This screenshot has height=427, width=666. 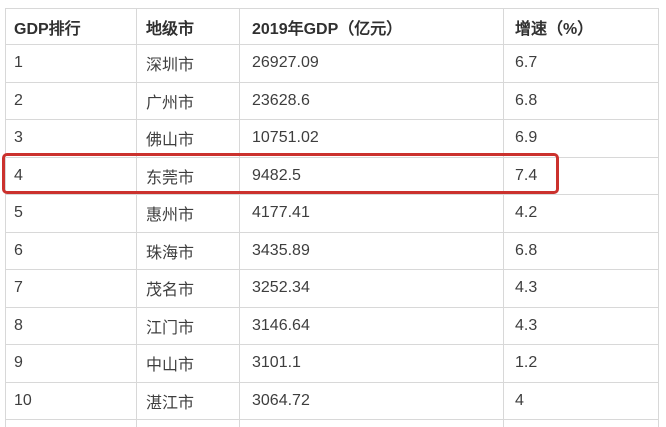 What do you see at coordinates (581, 138) in the screenshot?
I see `growth-cell: 6.9` at bounding box center [581, 138].